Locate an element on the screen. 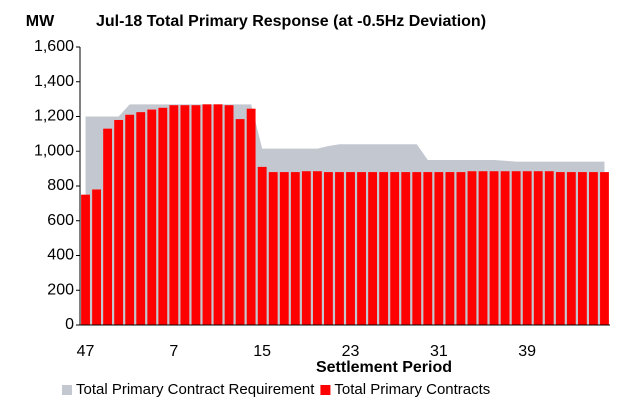 The width and height of the screenshot is (618, 403). y-tick-label: 0 is located at coordinates (69, 324).